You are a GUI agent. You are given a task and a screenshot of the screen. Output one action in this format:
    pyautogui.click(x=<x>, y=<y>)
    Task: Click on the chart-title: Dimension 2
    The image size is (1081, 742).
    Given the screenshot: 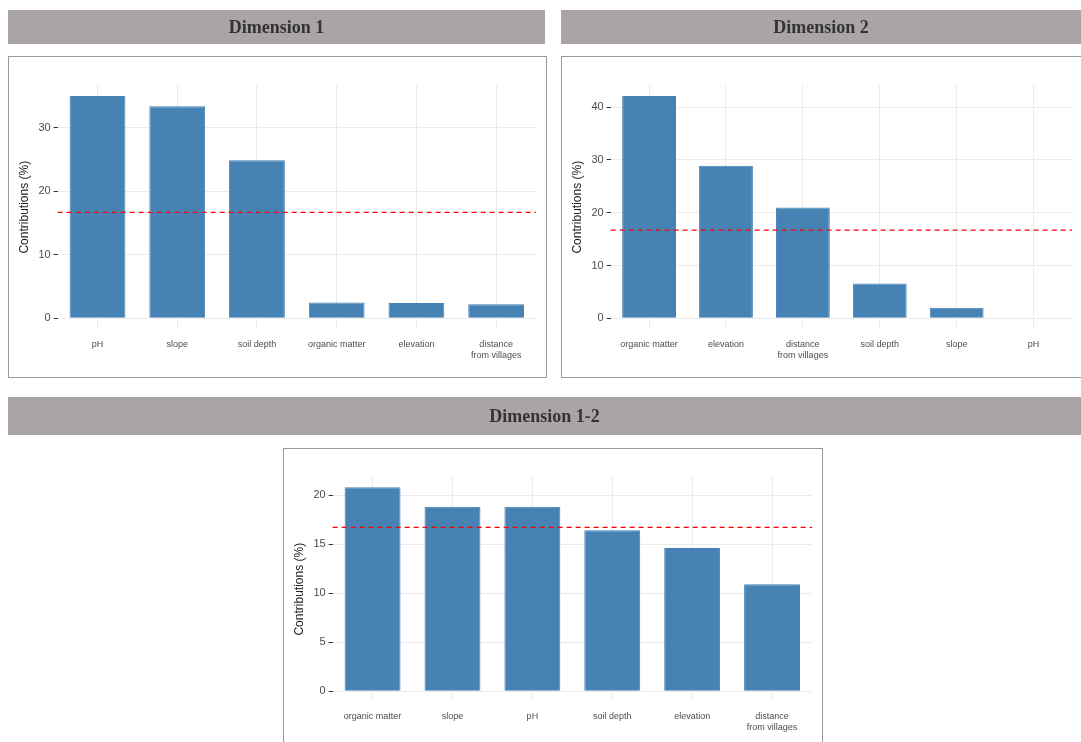 What is the action you would take?
    pyautogui.click(x=821, y=27)
    